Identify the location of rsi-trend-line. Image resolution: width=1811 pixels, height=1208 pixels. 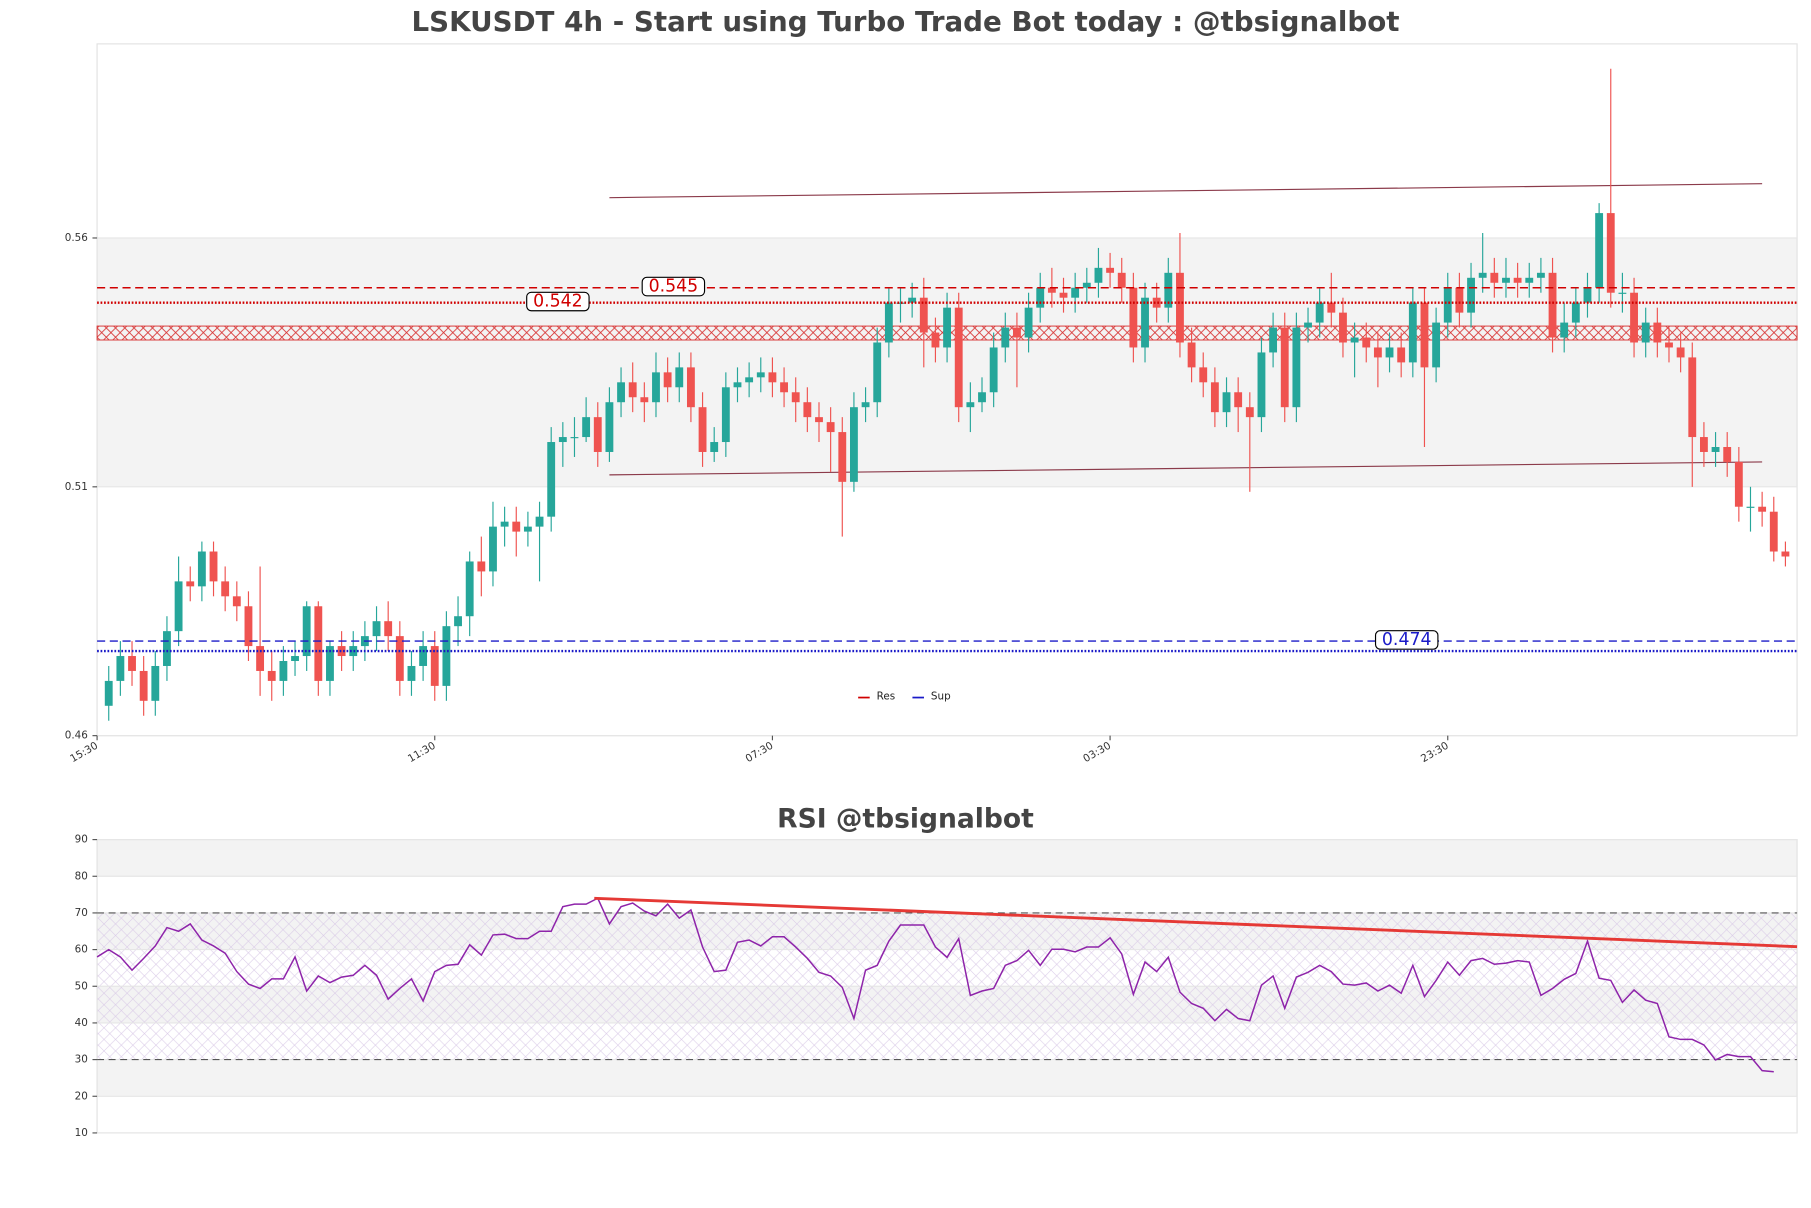
(1196, 922).